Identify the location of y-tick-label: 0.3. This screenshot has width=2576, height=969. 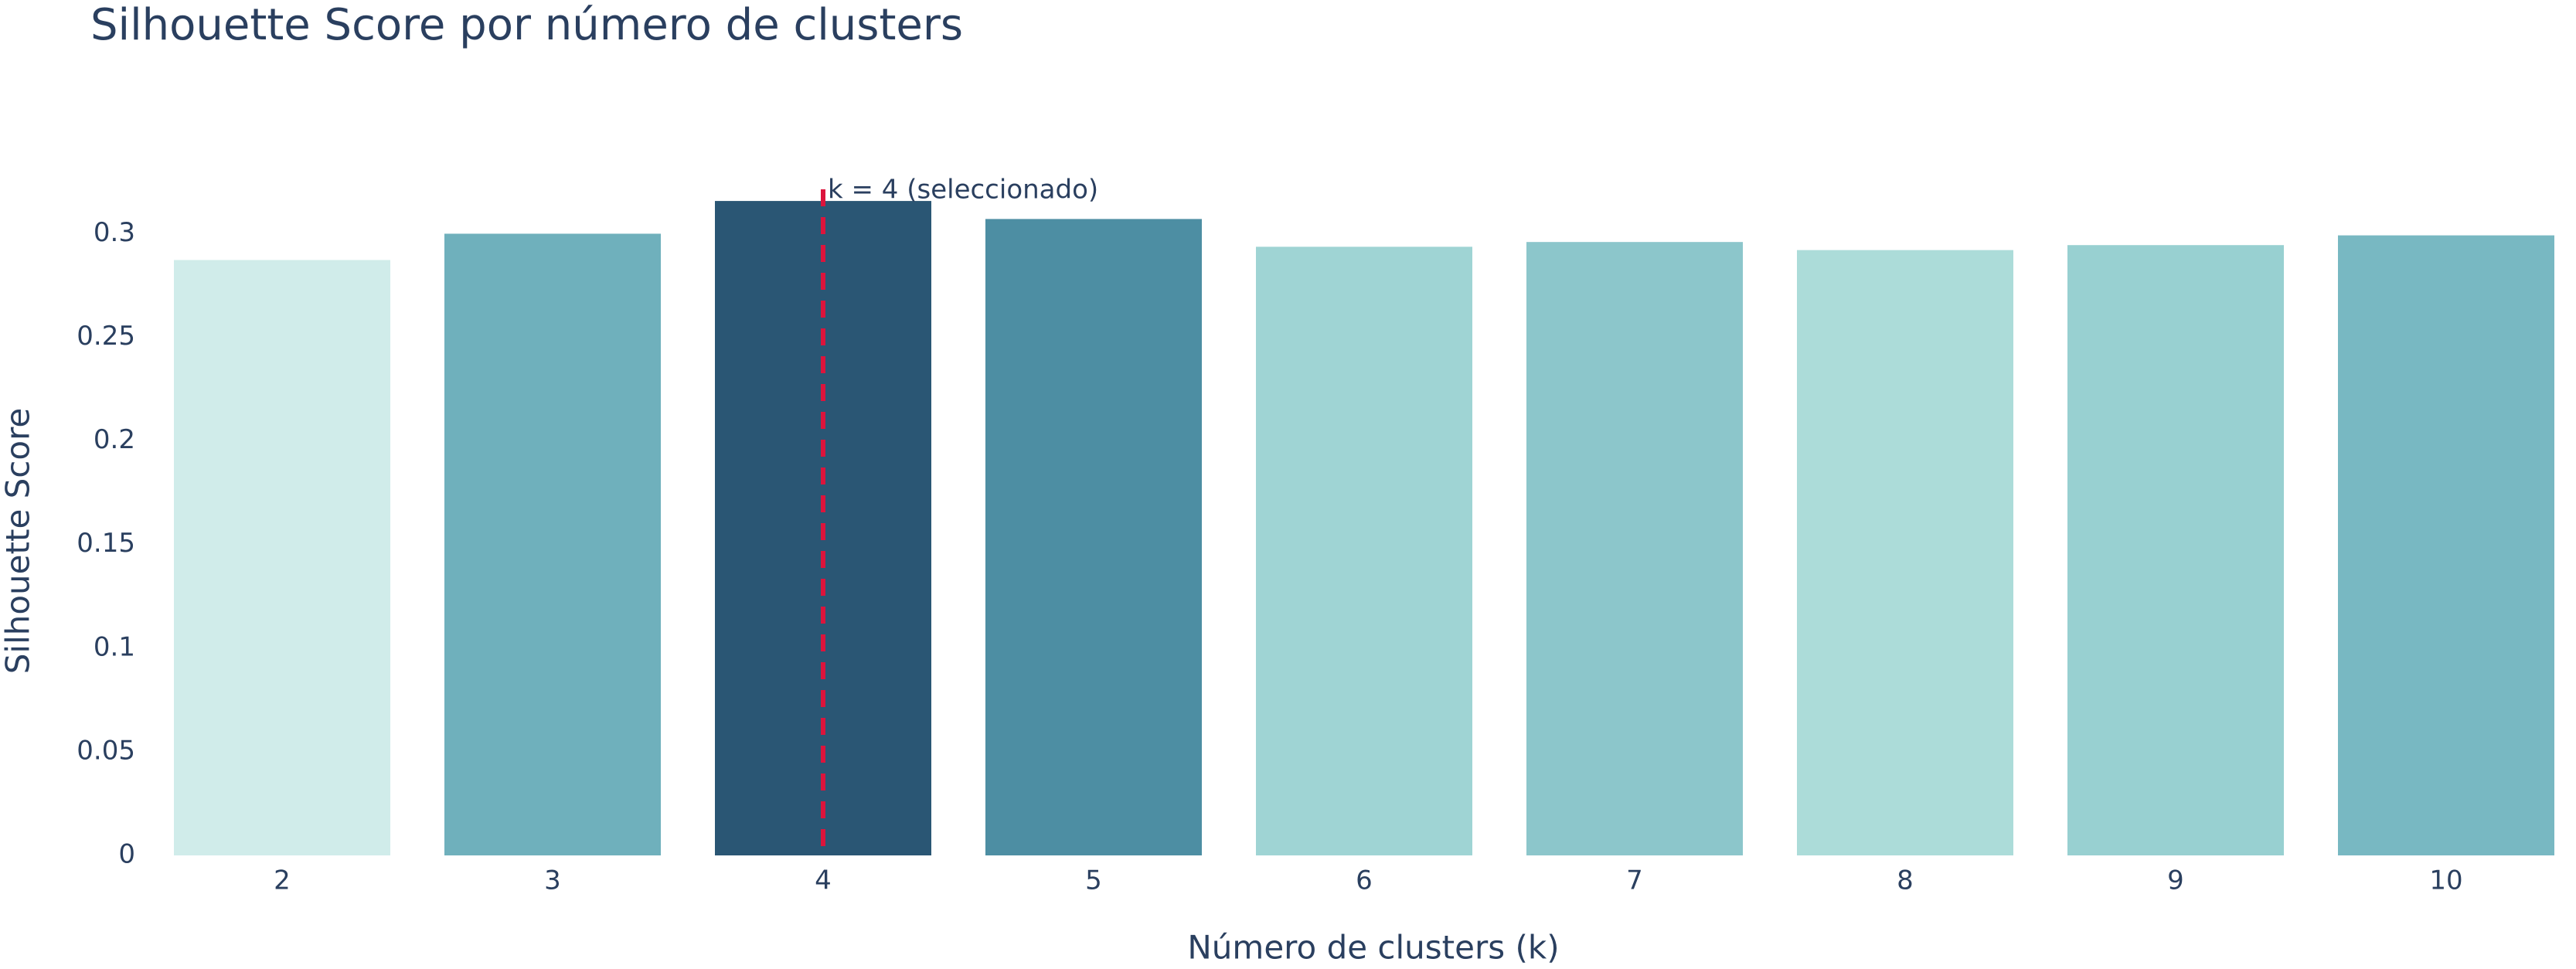
(114, 232).